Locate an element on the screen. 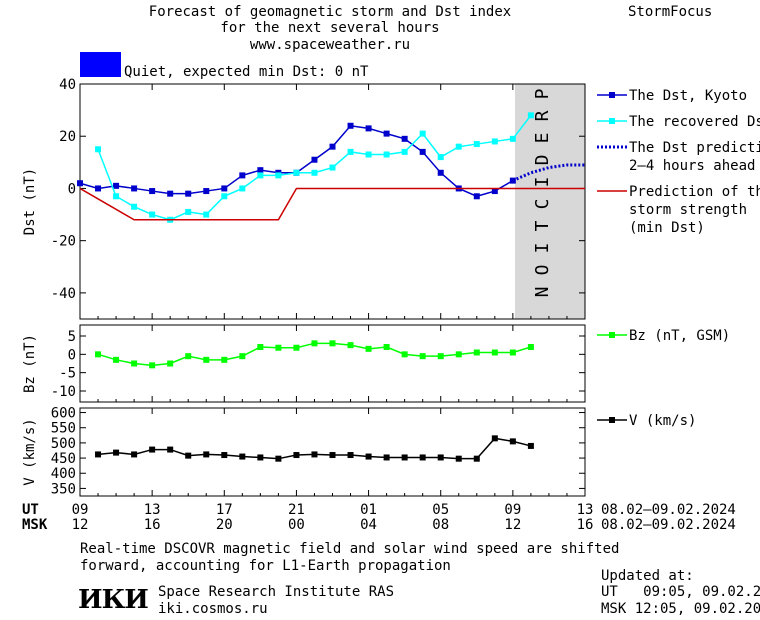  msk-tick-label: 16 is located at coordinates (585, 525).